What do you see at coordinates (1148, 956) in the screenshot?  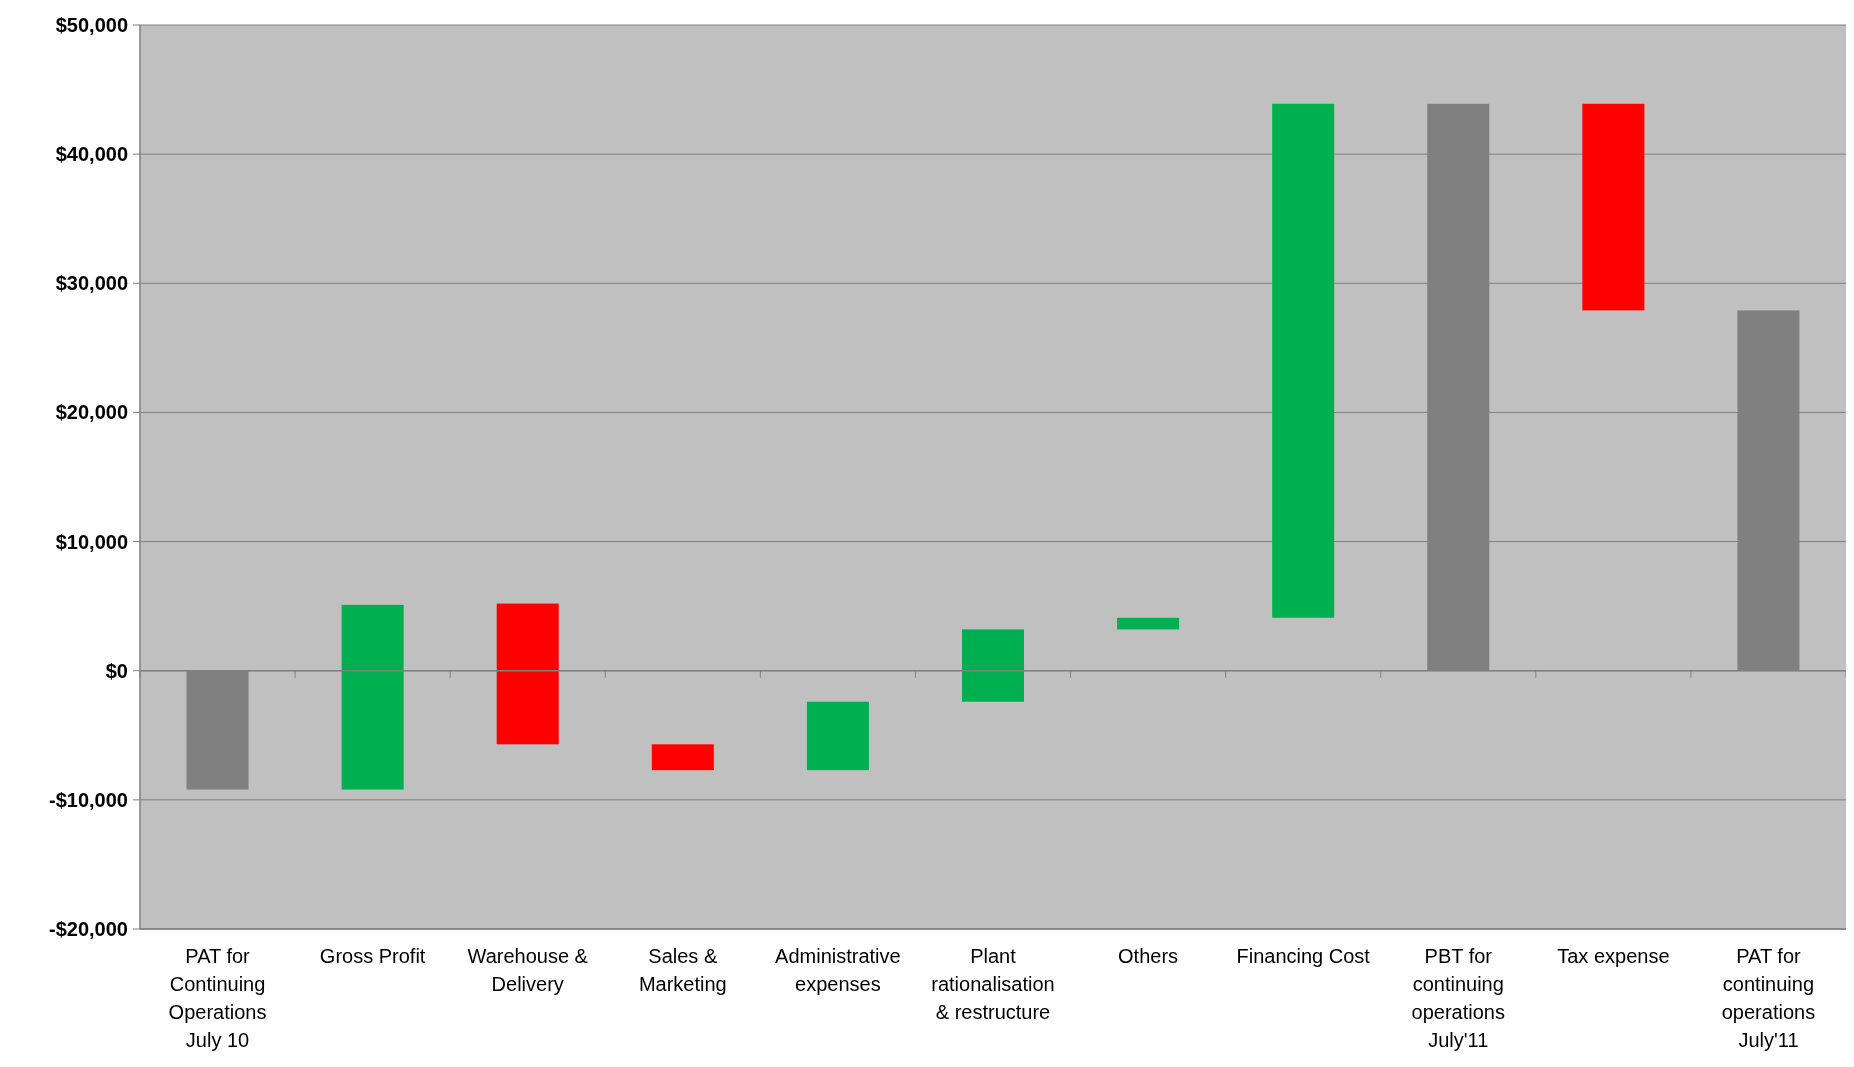 I see `x-tick-label: Others` at bounding box center [1148, 956].